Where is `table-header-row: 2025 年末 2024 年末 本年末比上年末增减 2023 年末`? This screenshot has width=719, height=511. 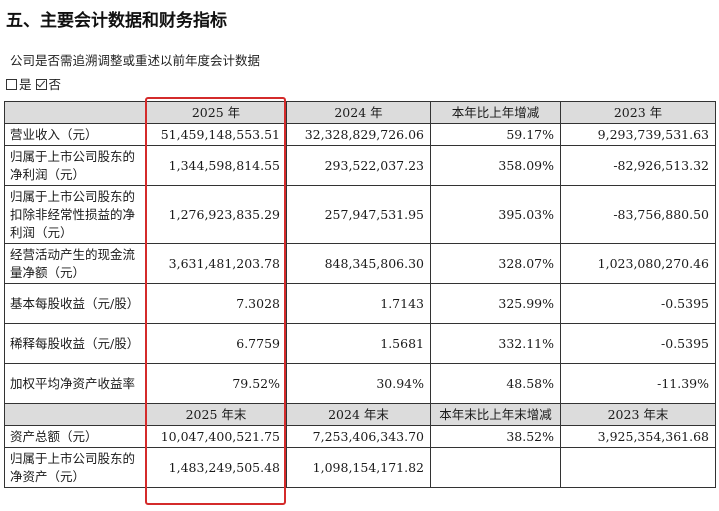 table-header-row: 2025 年末 2024 年末 本年末比上年末增减 2023 年末 is located at coordinates (360, 414).